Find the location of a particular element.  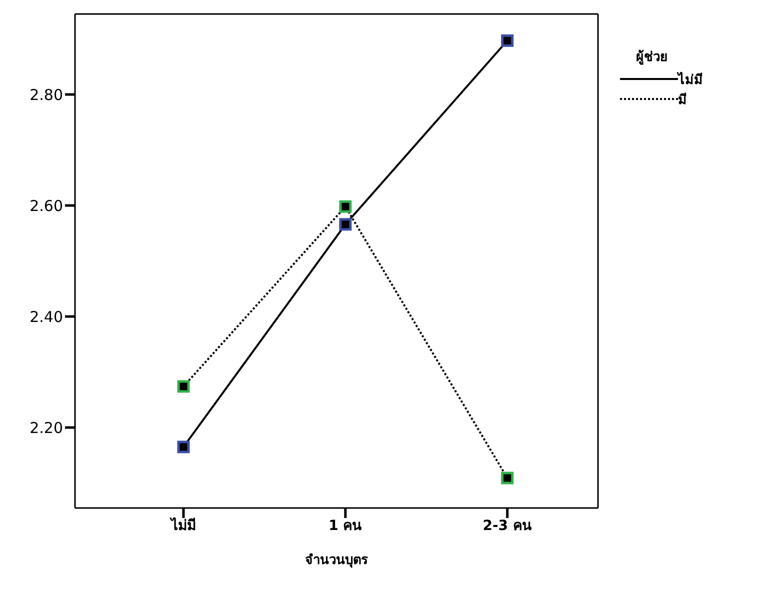

x-tick-label: ไม่มี is located at coordinates (182, 525).